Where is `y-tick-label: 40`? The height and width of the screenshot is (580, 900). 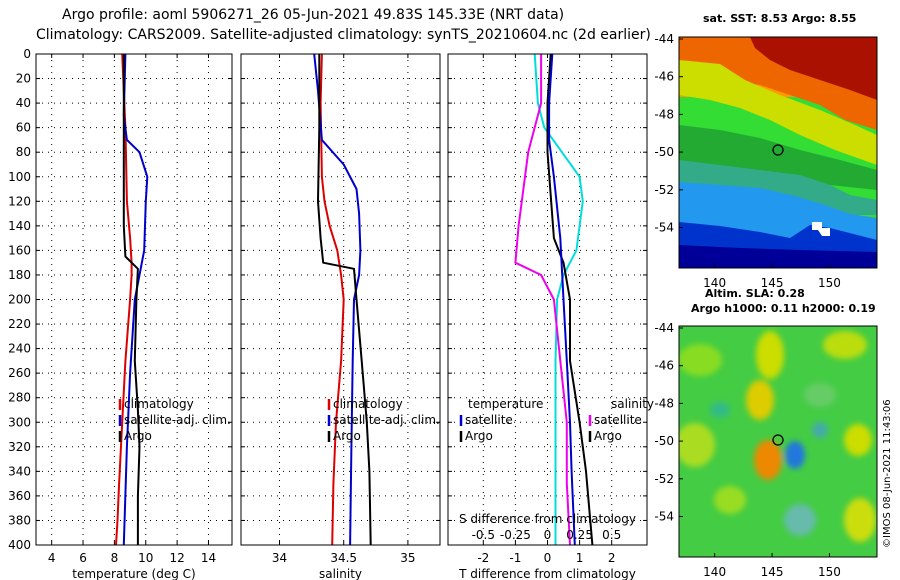 y-tick-label: 40 is located at coordinates (23, 103).